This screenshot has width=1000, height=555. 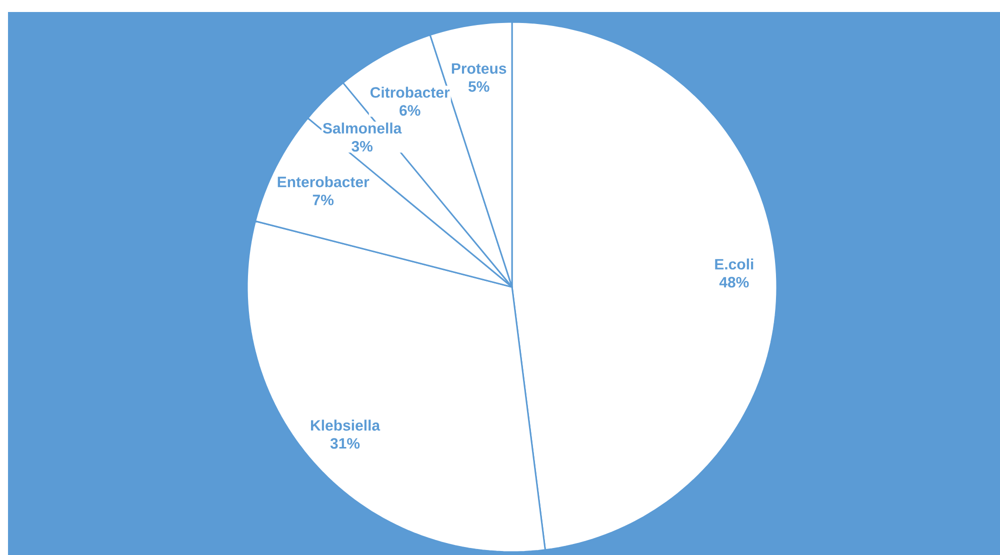 I want to click on data-label: 7%, so click(x=323, y=200).